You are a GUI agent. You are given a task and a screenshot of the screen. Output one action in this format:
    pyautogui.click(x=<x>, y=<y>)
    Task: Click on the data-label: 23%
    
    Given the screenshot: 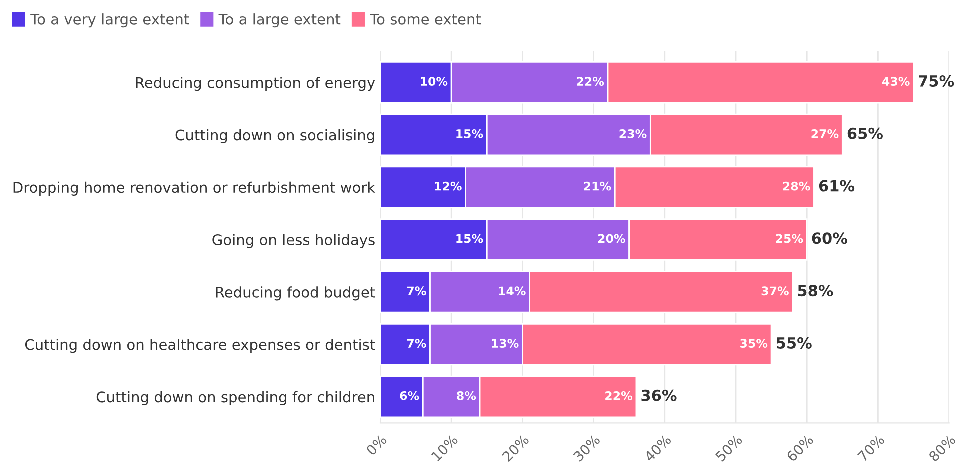 What is the action you would take?
    pyautogui.click(x=633, y=133)
    